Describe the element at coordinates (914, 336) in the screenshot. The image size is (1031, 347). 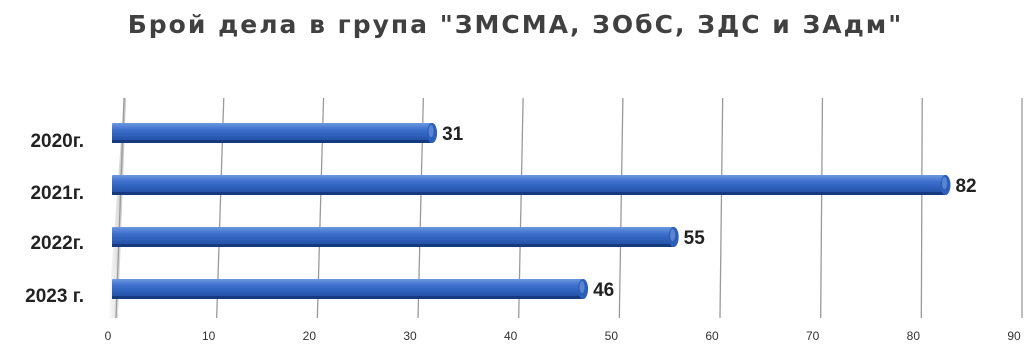
I see `x-tick-label: 80` at that location.